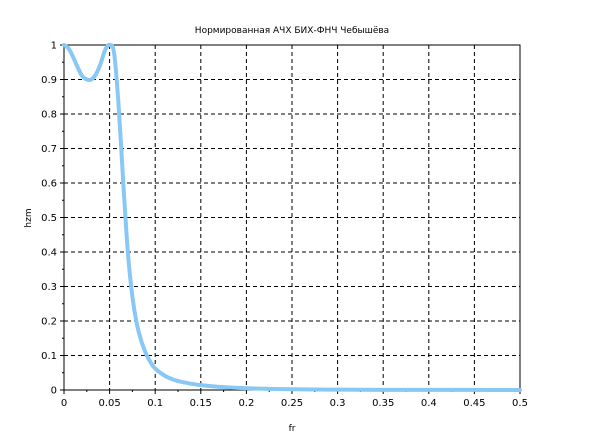  I want to click on y-tick-label: 1, so click(54, 46).